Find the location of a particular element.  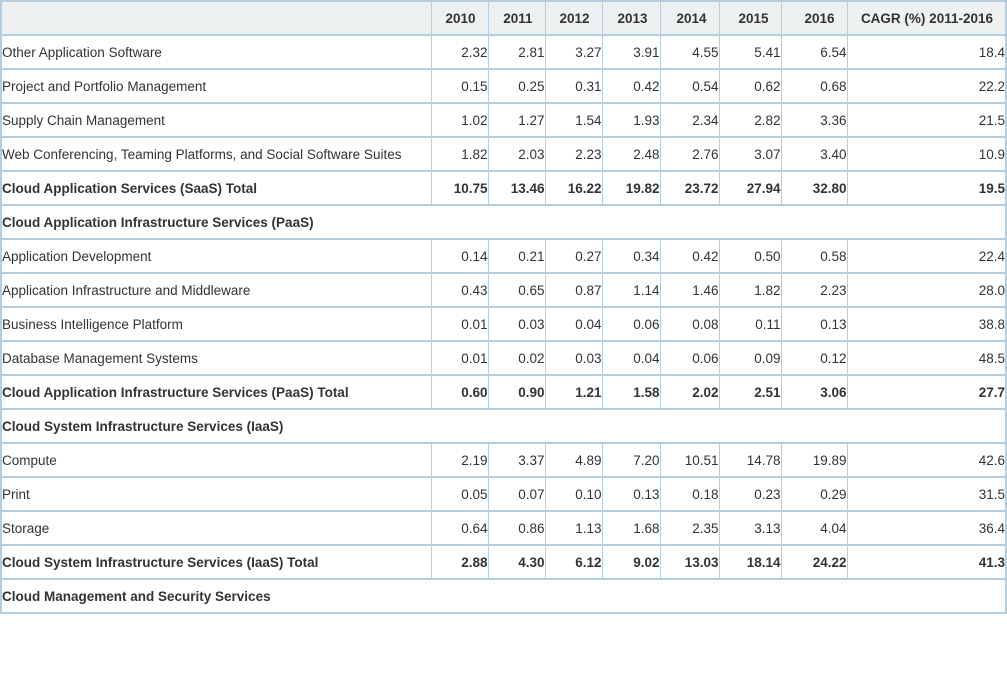

value-cell: 0.11 is located at coordinates (750, 324).